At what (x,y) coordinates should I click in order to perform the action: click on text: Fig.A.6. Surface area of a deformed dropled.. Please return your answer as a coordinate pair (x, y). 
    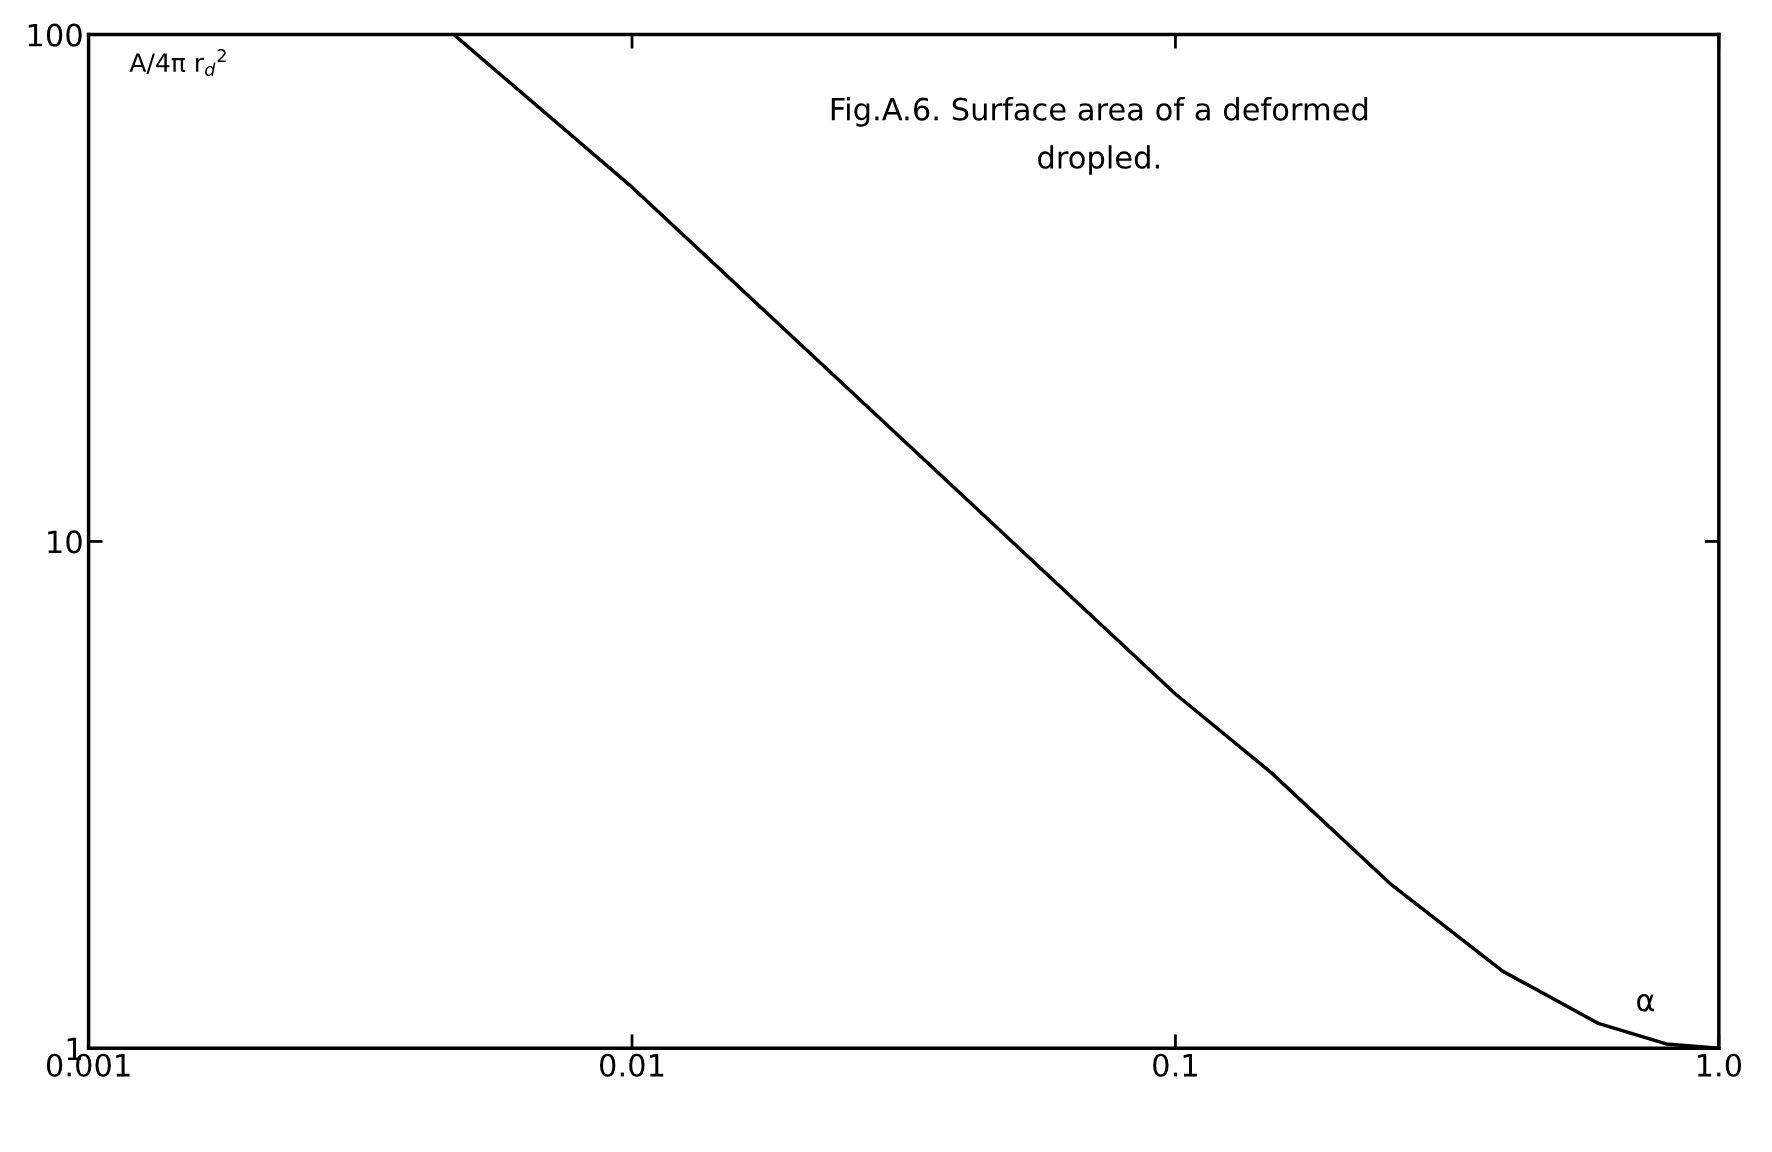
    Looking at the image, I should click on (1099, 136).